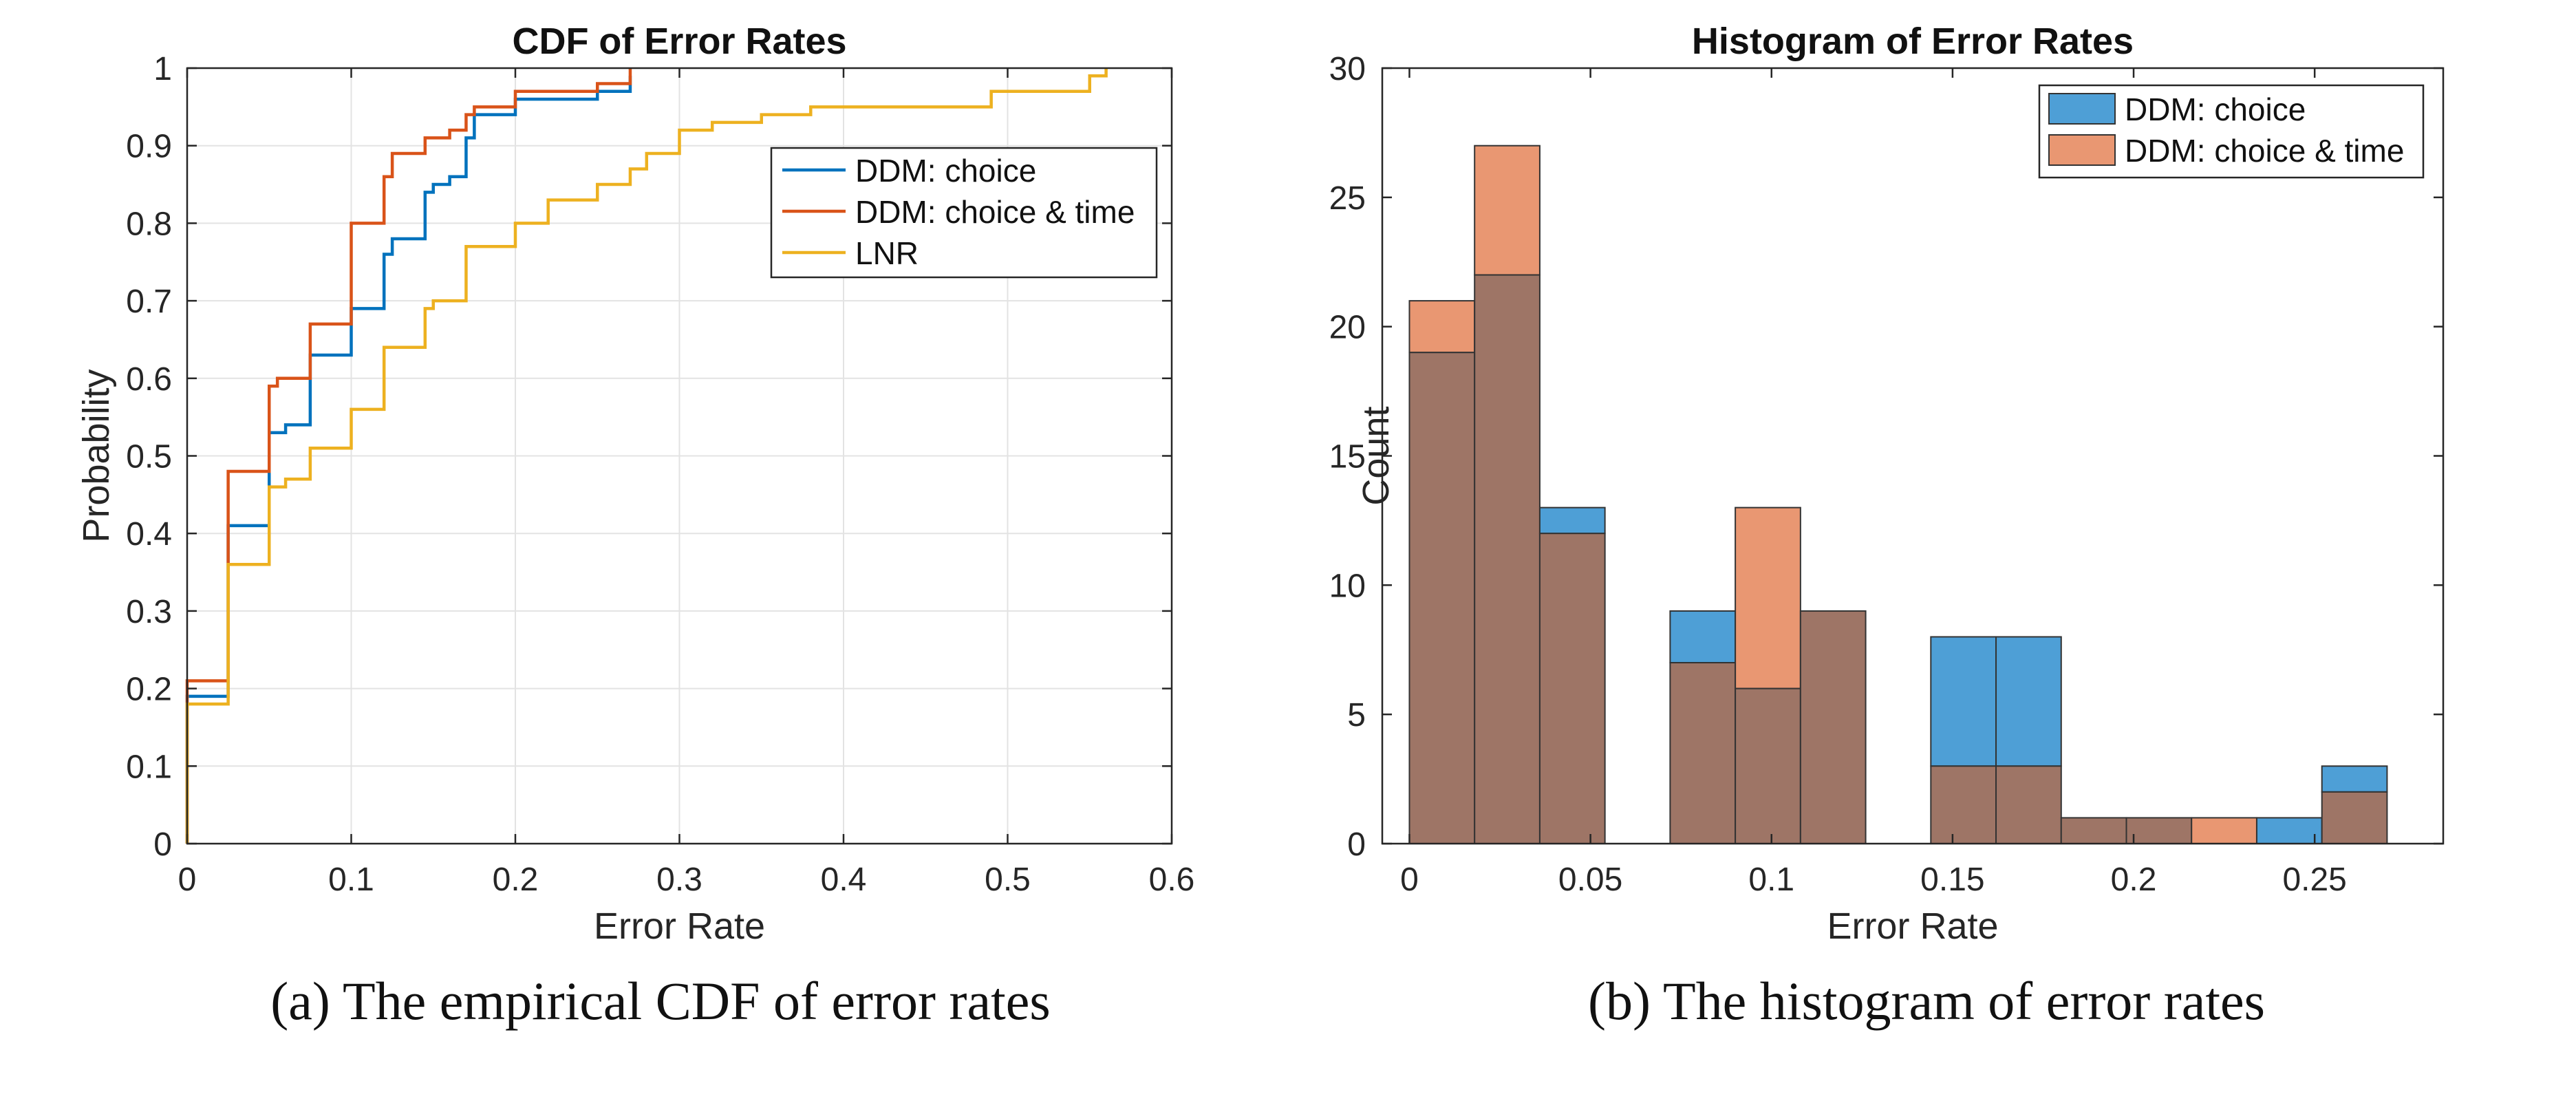 The width and height of the screenshot is (2576, 1101). Describe the element at coordinates (679, 41) in the screenshot. I see `chart-title: CDF of Error Rates` at that location.